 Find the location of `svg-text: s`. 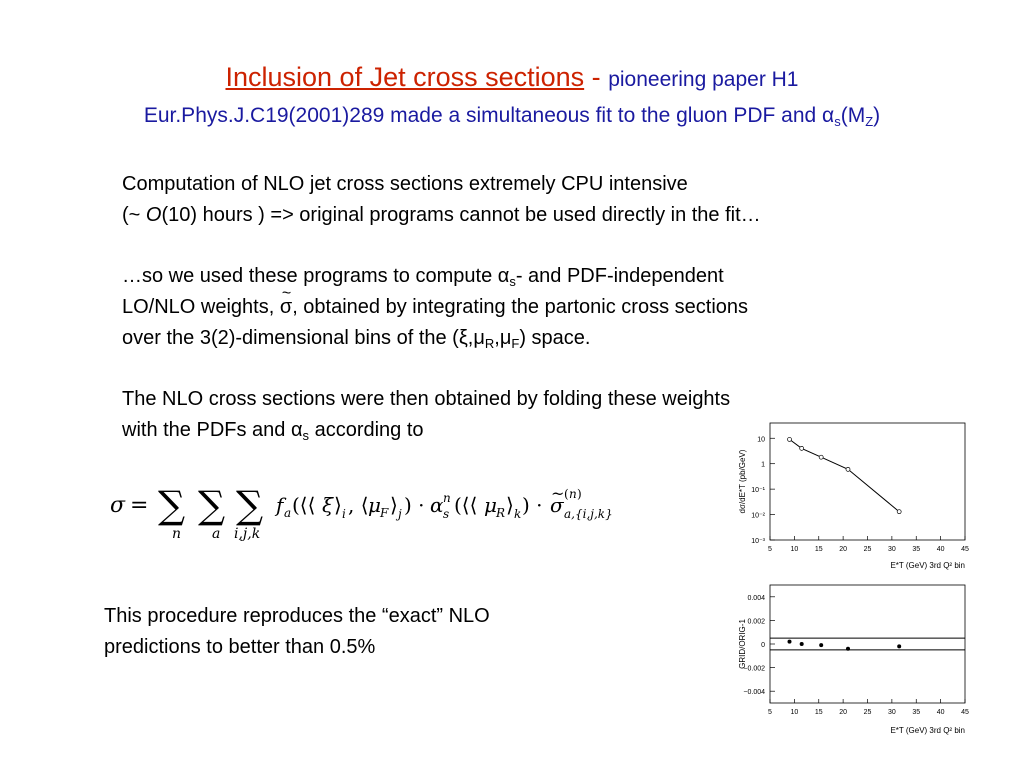

svg-text: s is located at coordinates (446, 514).